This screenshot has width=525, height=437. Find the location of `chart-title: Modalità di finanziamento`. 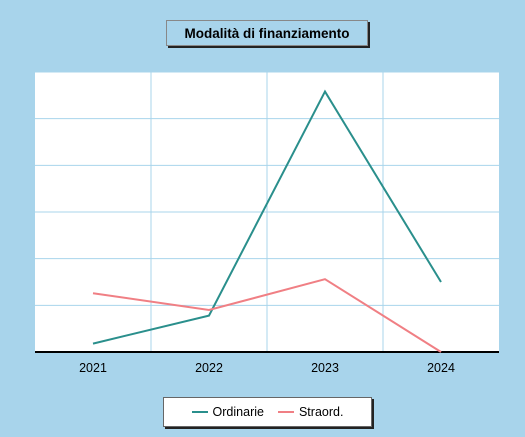

chart-title: Modalità di finanziamento is located at coordinates (267, 33).